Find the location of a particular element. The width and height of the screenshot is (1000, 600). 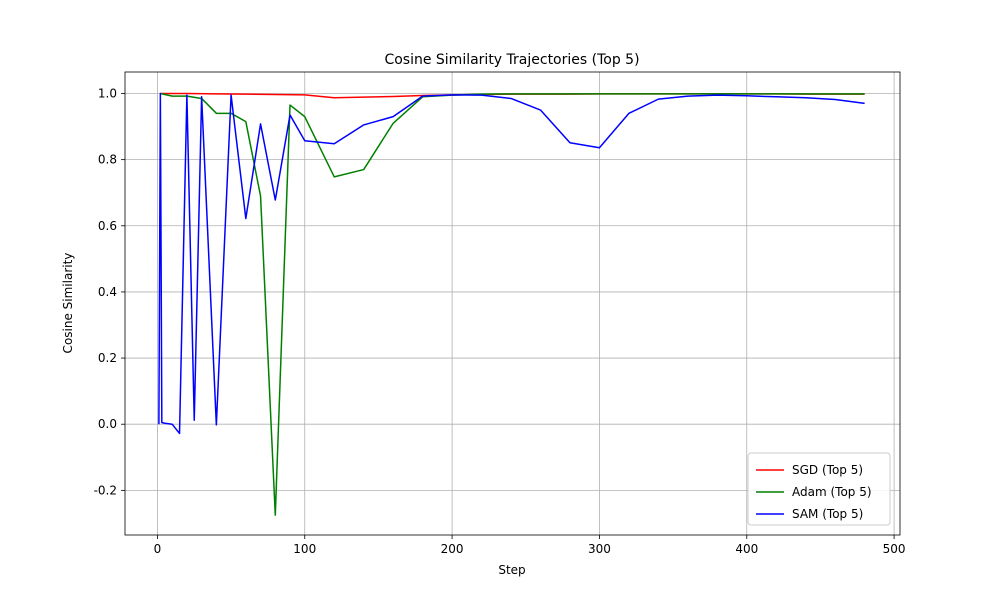

y-tick-label: 0.4 is located at coordinates (107, 292).